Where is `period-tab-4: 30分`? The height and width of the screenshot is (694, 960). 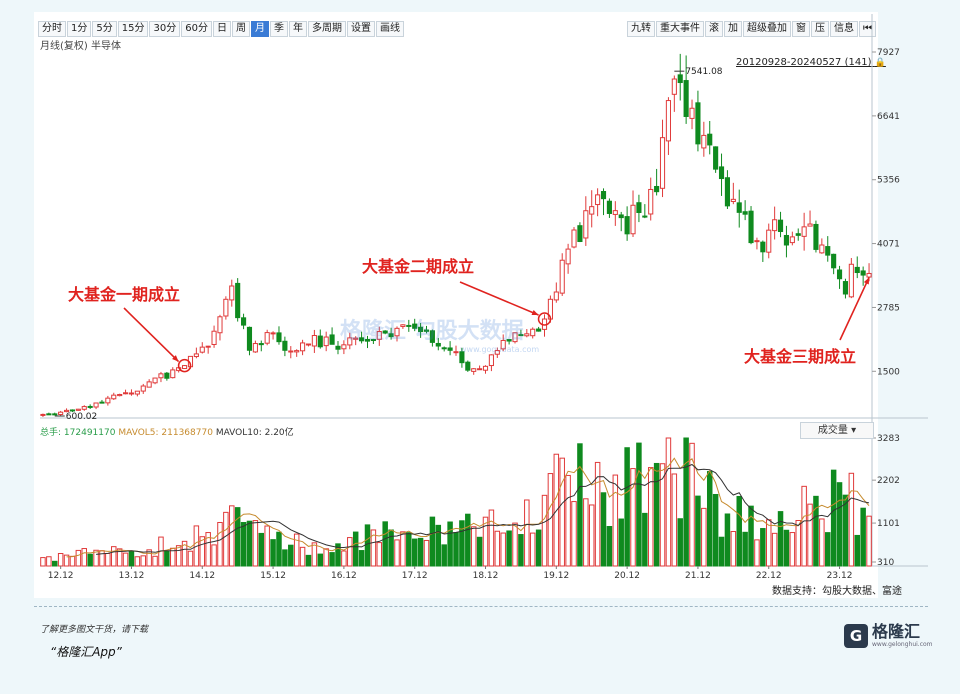
period-tab-4: 30分 is located at coordinates (165, 29).